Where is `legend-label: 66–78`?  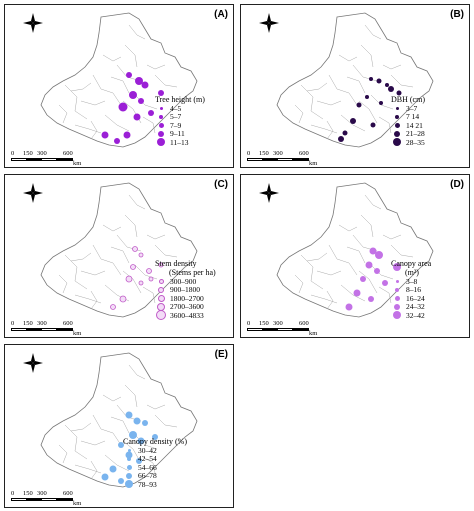
legend-label: 66–78 is located at coordinates (147, 476).